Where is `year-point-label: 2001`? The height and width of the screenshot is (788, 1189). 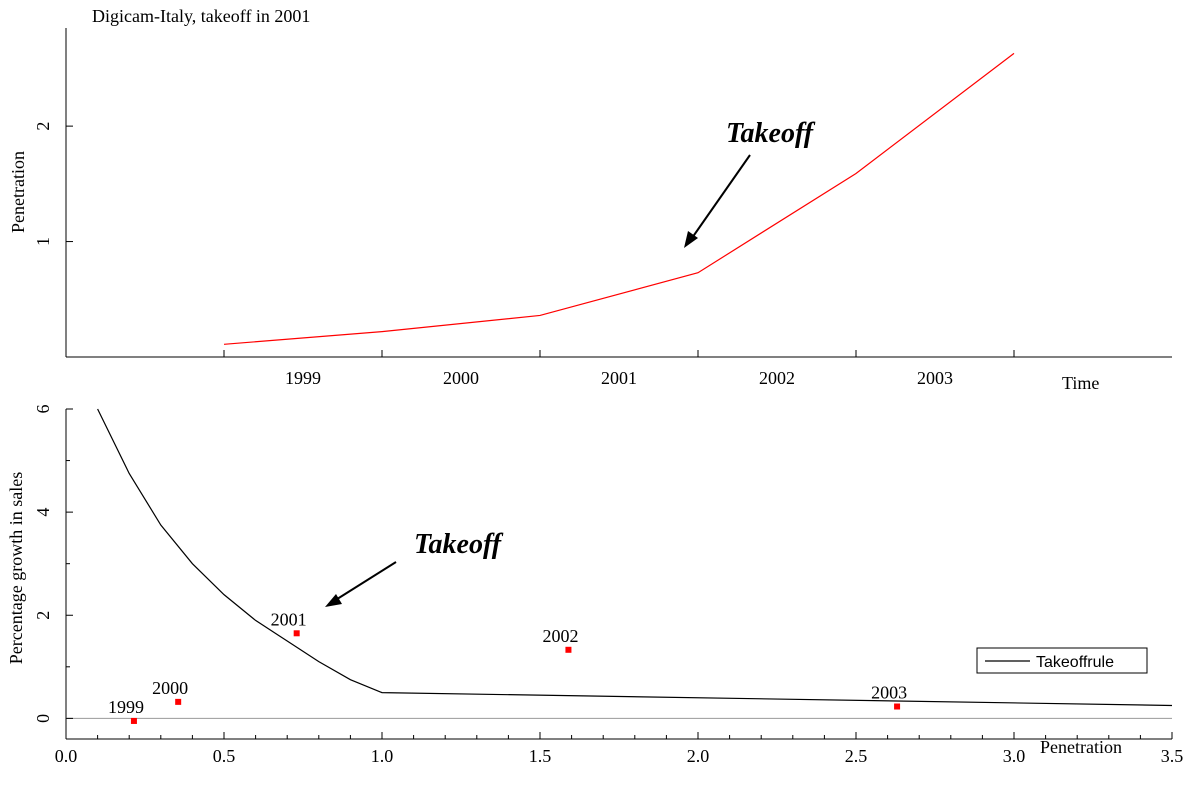 year-point-label: 2001 is located at coordinates (289, 619).